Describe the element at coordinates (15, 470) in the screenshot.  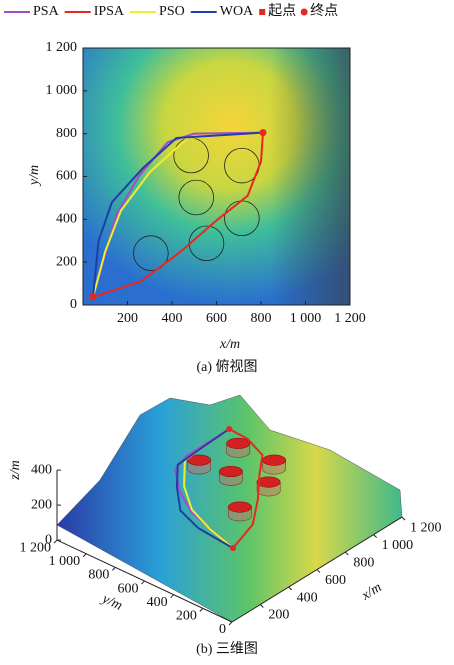
I see `z-axis-label: z/m` at that location.